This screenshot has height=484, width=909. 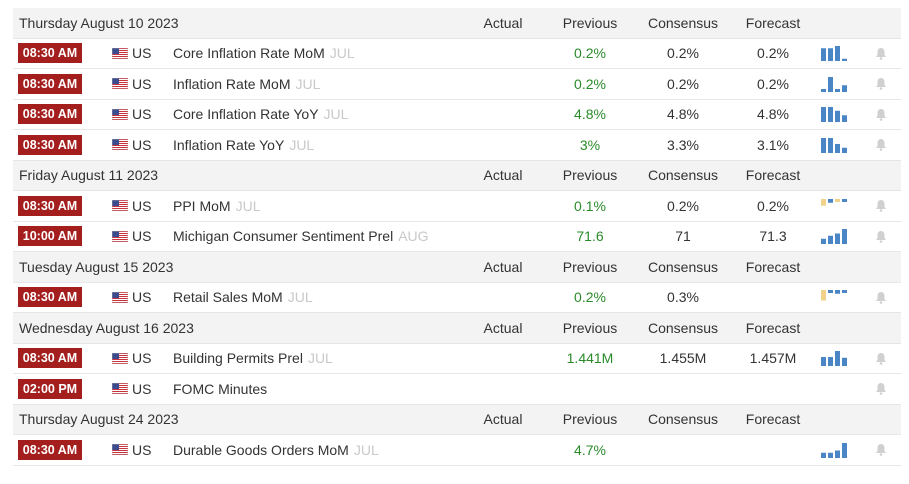 I want to click on event-name-link: Inflation Rate YoY JUL, so click(x=243, y=145).